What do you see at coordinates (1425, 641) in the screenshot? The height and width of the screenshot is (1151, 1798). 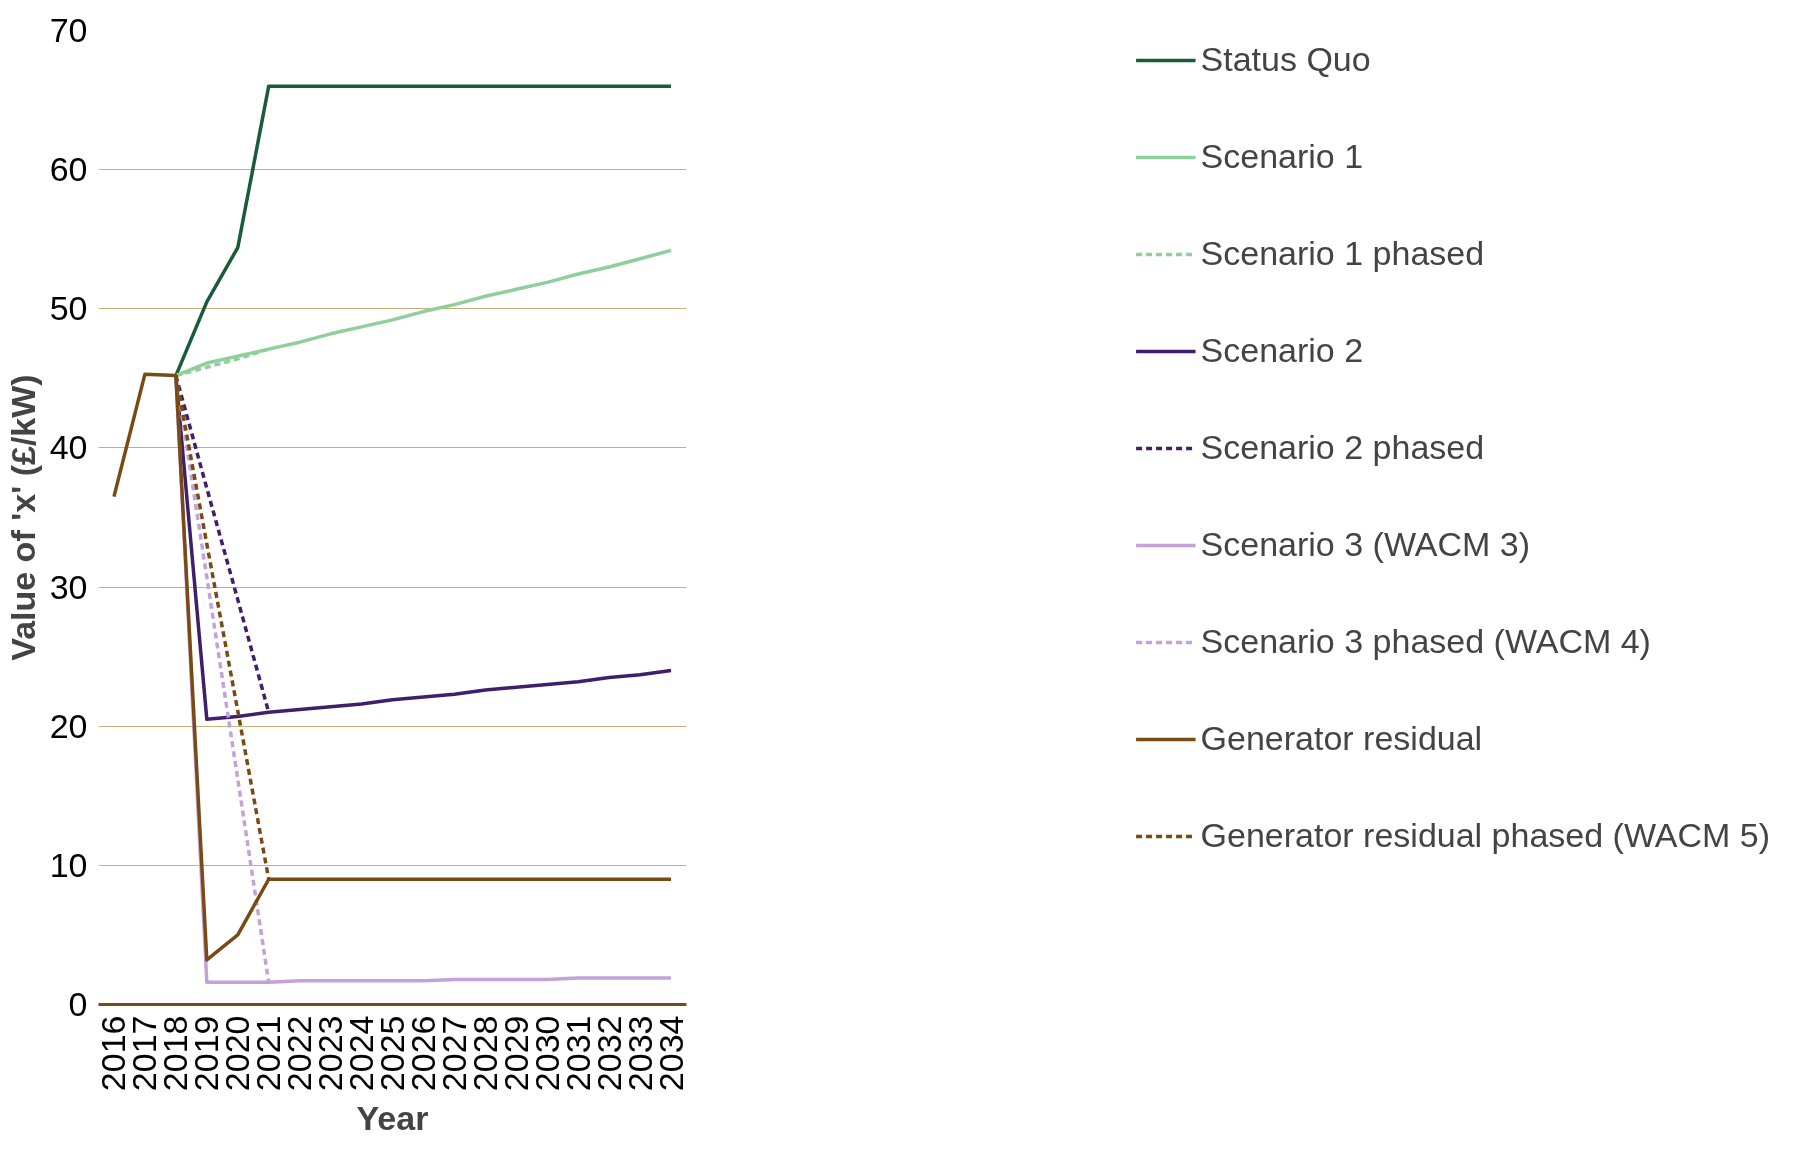 I see `legend-label: Scenario 3 phased (WACM 4)` at bounding box center [1425, 641].